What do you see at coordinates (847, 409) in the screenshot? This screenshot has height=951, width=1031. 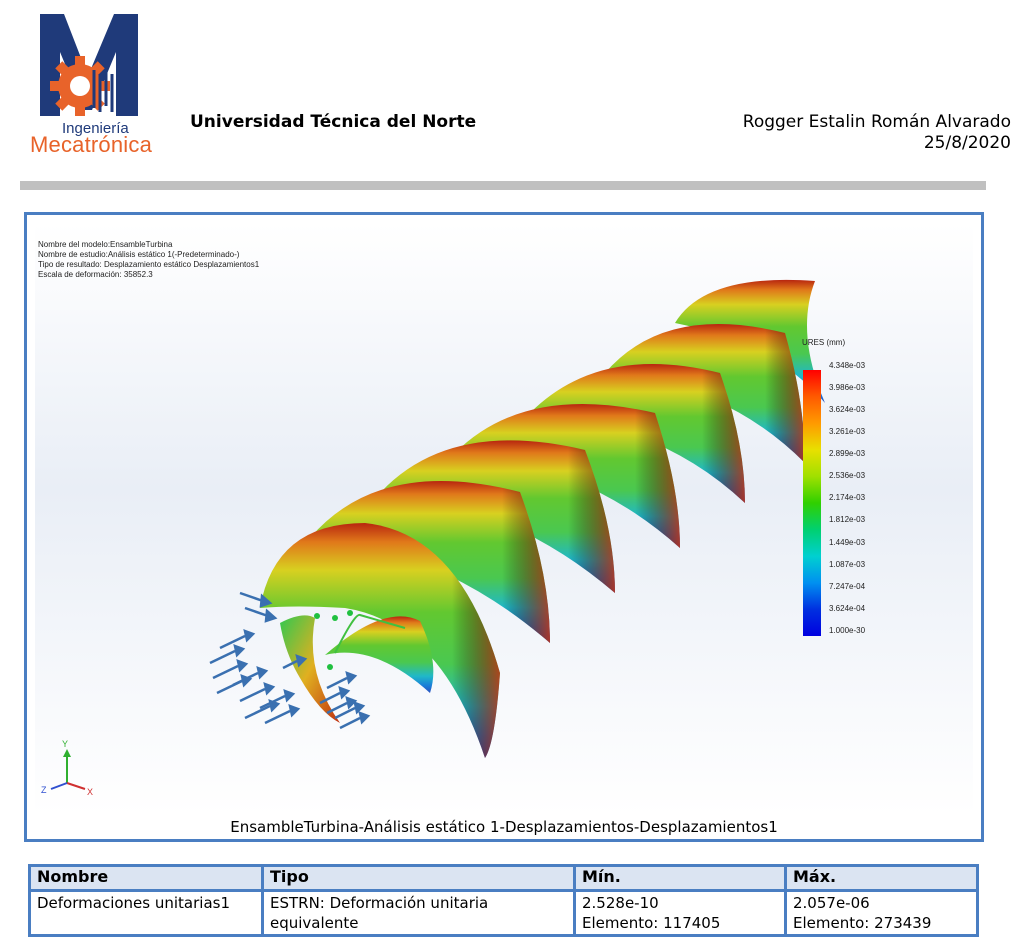 I see `legend-tick: 3.624e-03` at bounding box center [847, 409].